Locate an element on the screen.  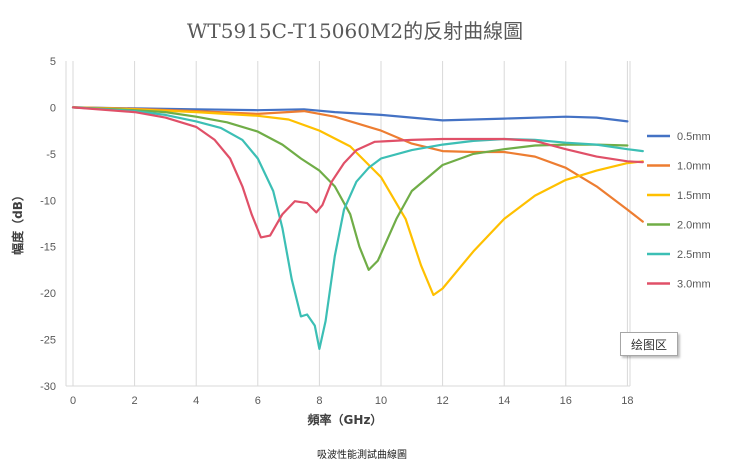
x-tick-label: 18 is located at coordinates (627, 401).